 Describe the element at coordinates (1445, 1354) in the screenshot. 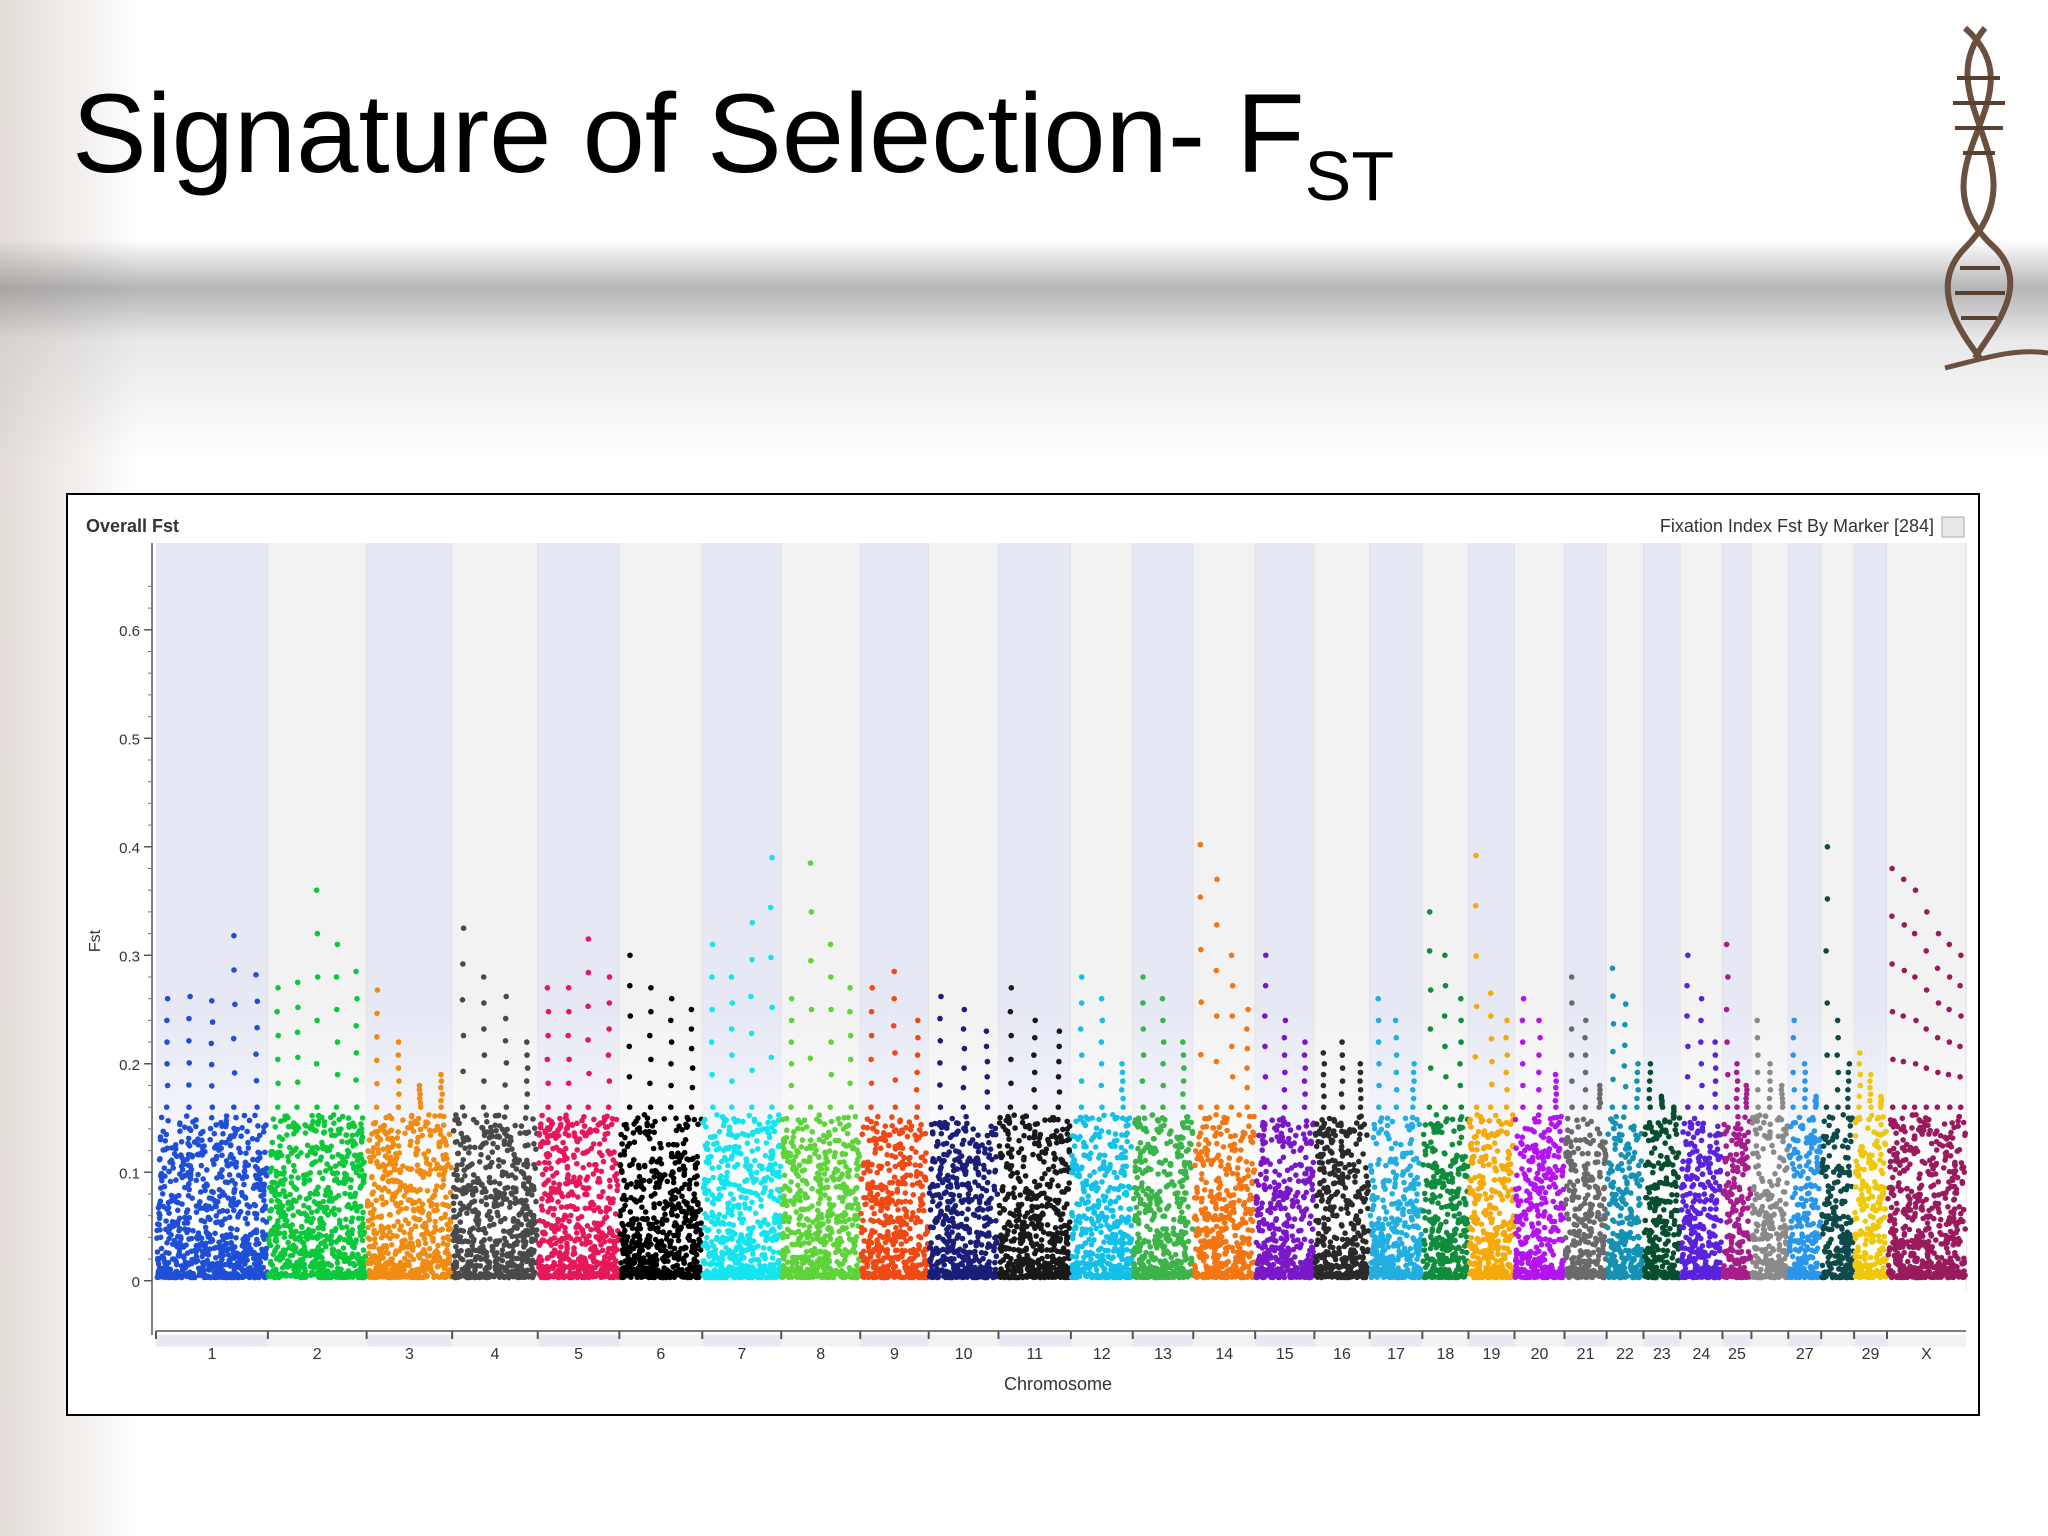

I see `x-tick-label: 18` at that location.